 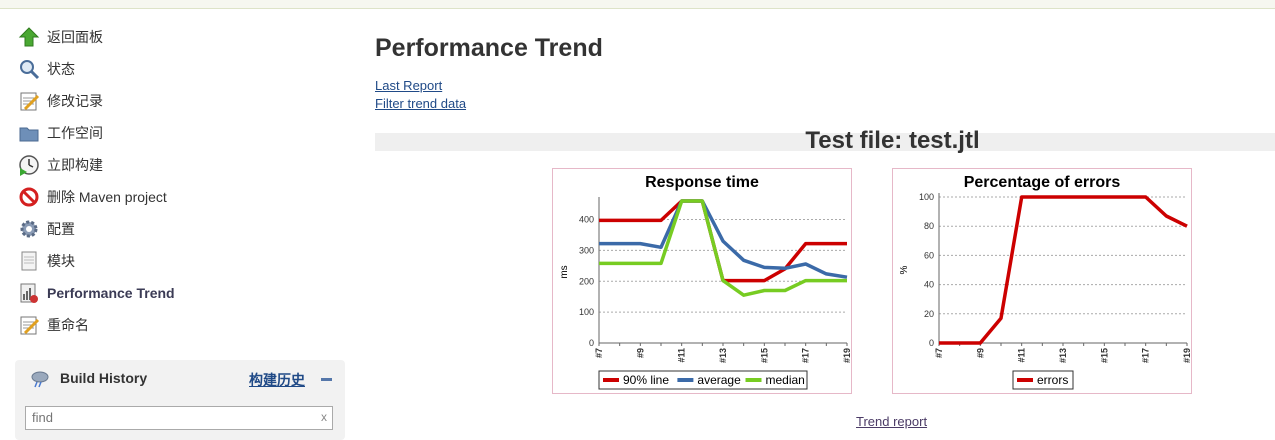 What do you see at coordinates (324, 417) in the screenshot?
I see `clear-search-button: x` at bounding box center [324, 417].